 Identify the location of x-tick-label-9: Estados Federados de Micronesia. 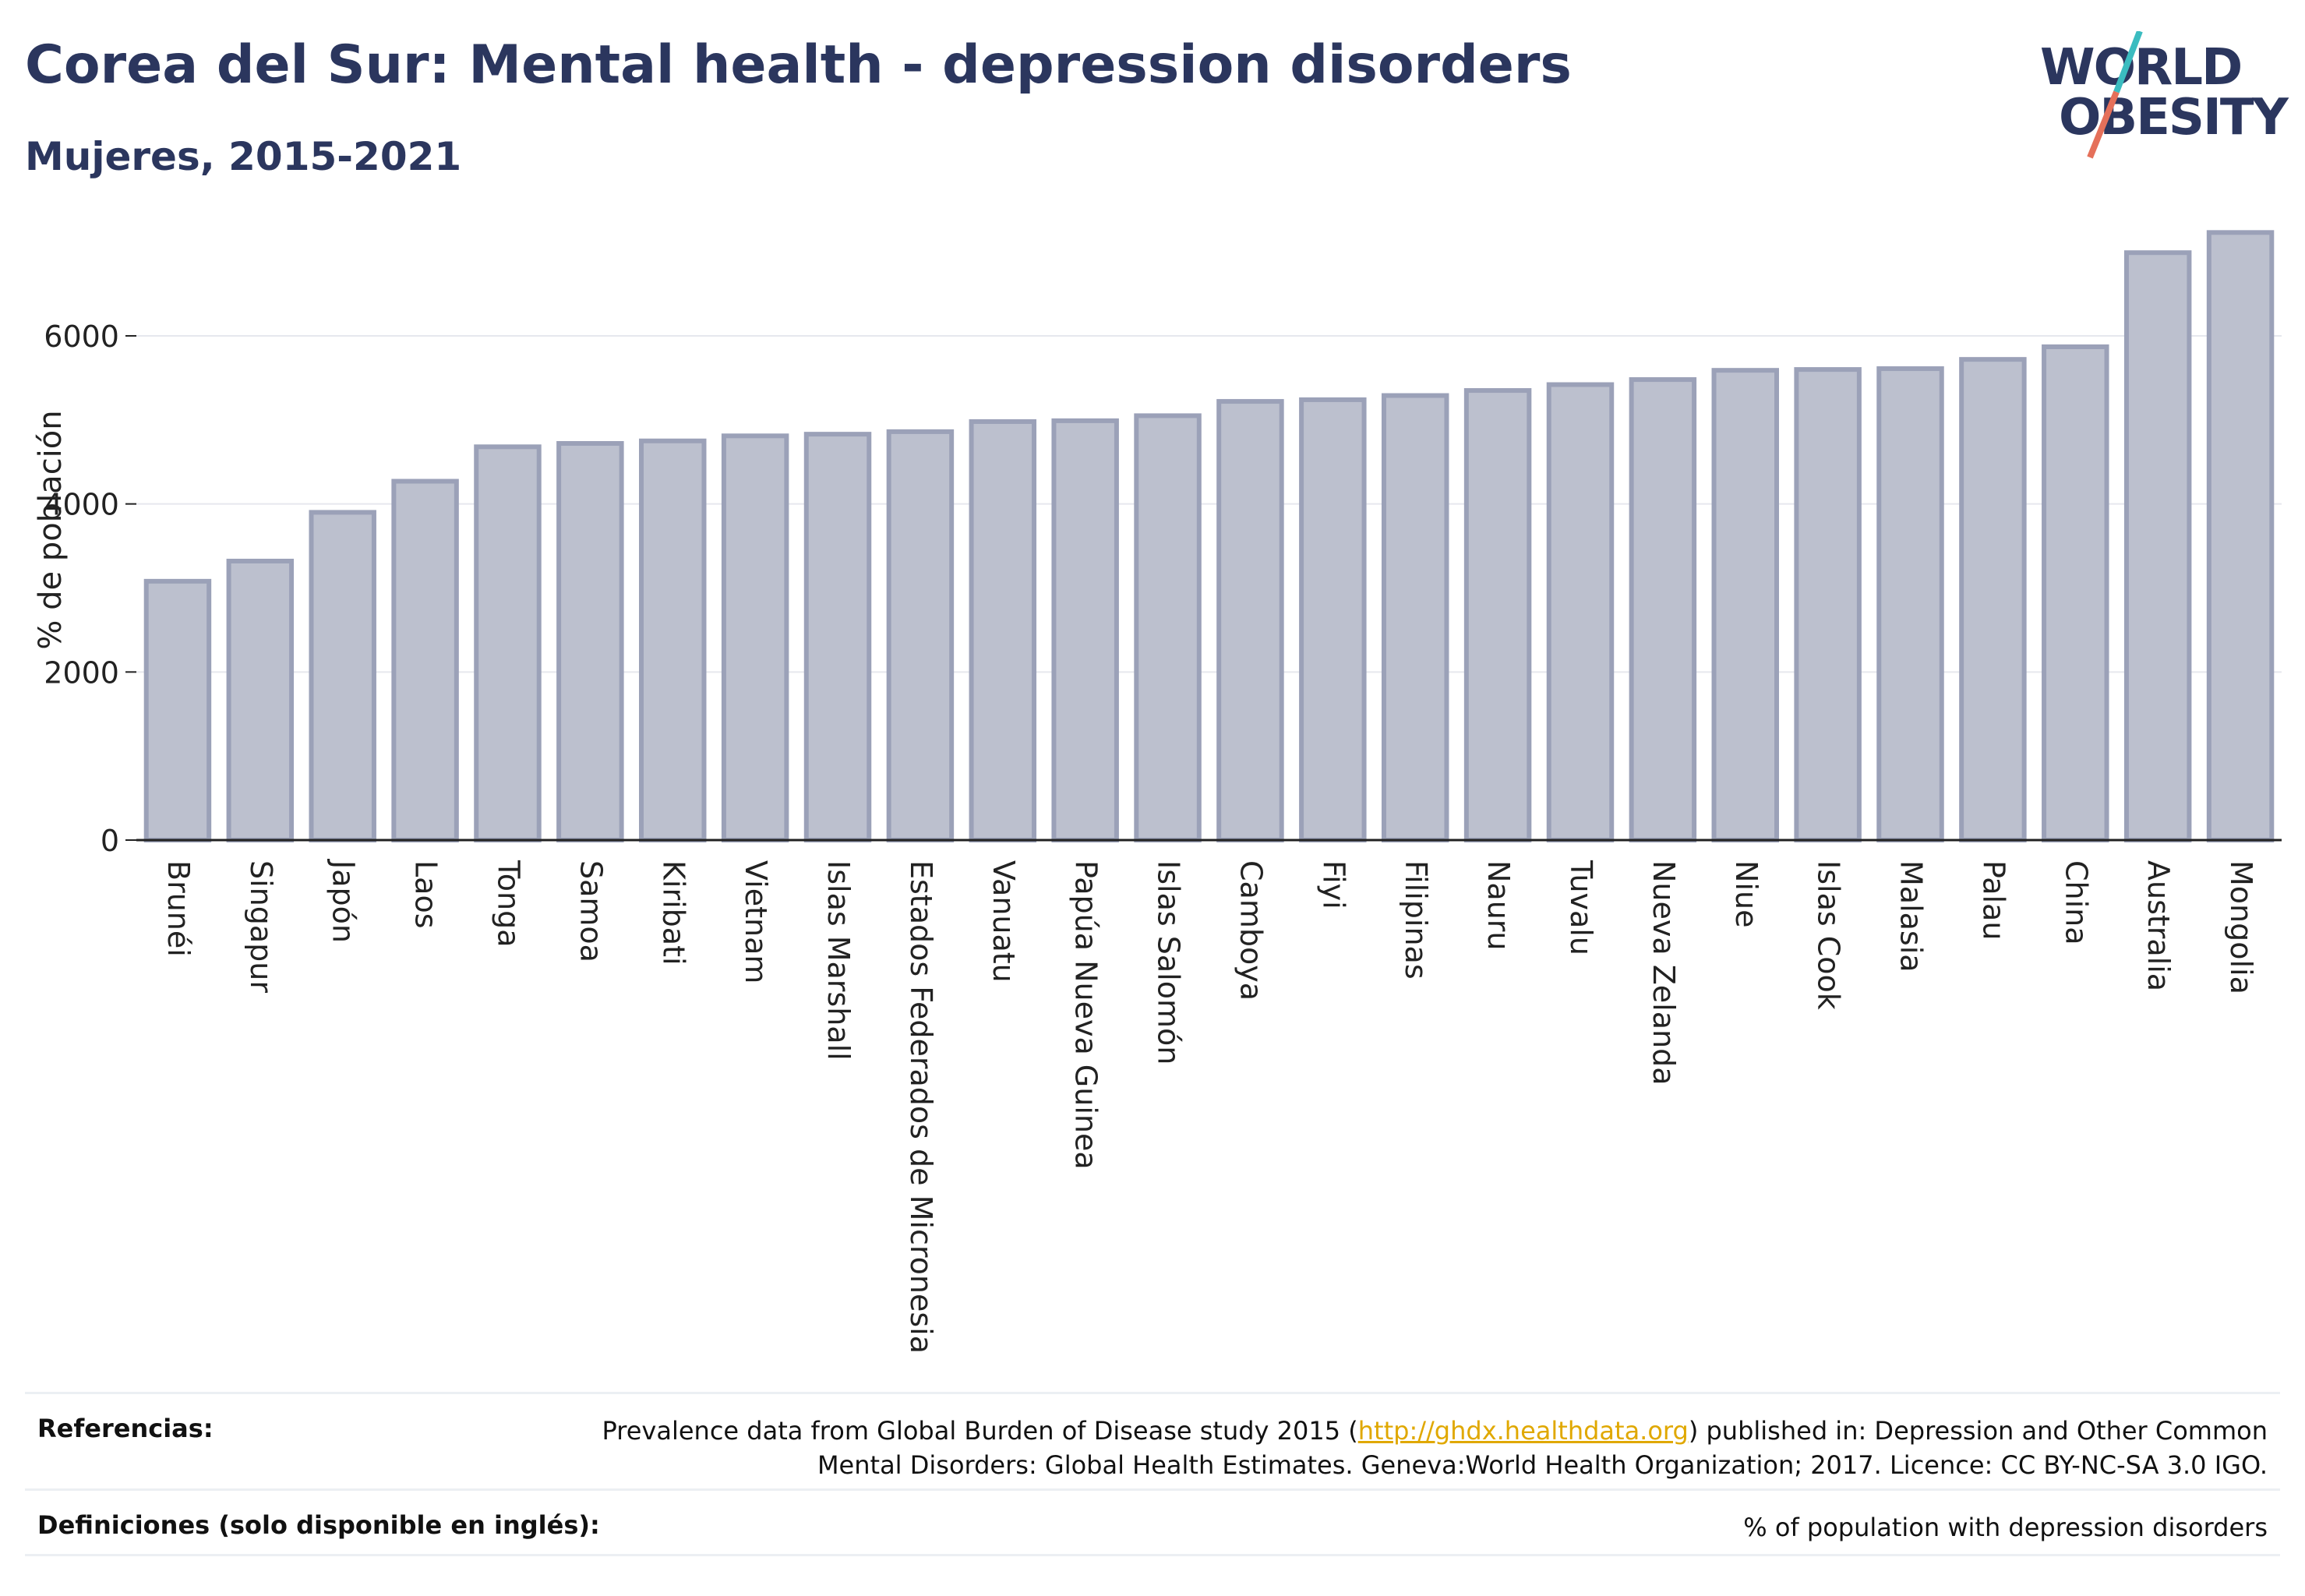
(921, 1107).